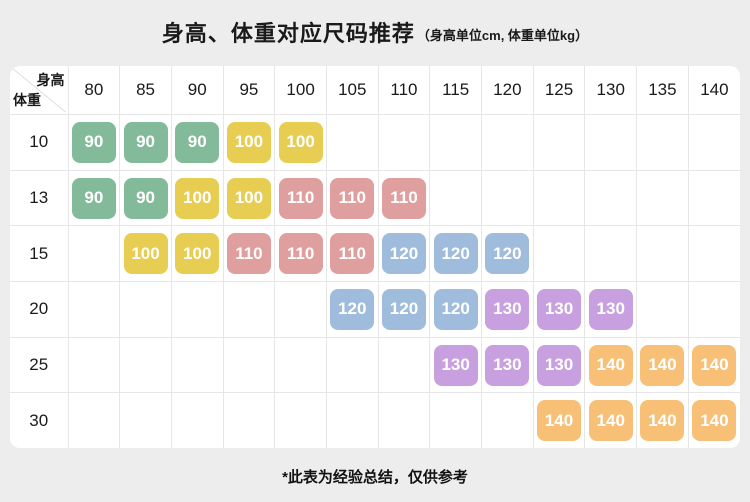 This screenshot has width=750, height=502. What do you see at coordinates (39, 365) in the screenshot?
I see `weight-header-cell: 25` at bounding box center [39, 365].